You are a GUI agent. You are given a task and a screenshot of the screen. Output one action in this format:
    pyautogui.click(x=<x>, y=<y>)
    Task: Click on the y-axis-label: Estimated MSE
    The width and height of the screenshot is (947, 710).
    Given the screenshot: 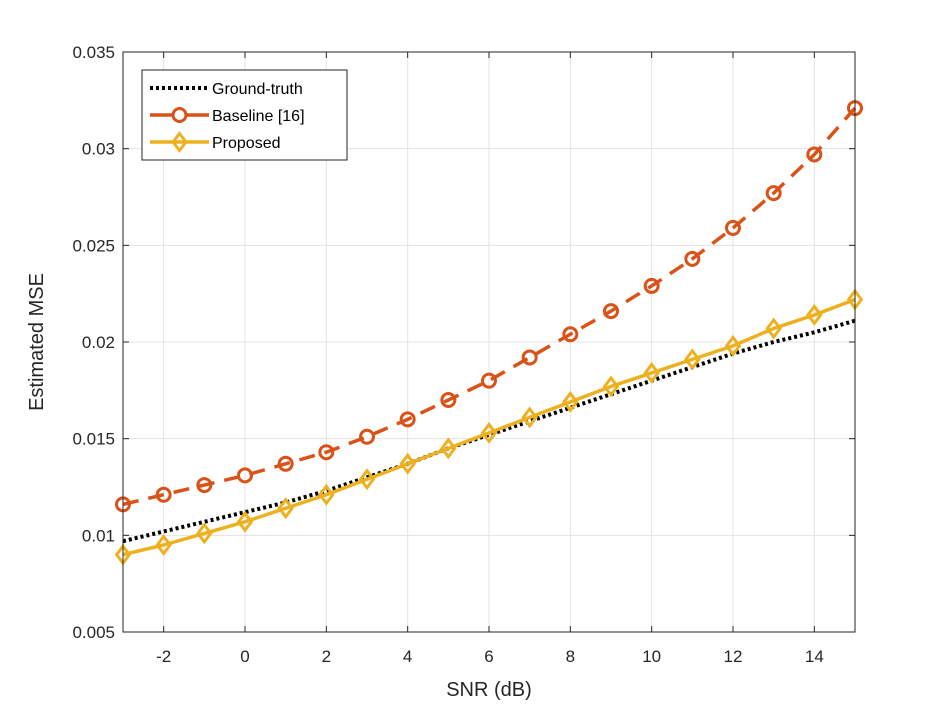 What is the action you would take?
    pyautogui.click(x=37, y=342)
    